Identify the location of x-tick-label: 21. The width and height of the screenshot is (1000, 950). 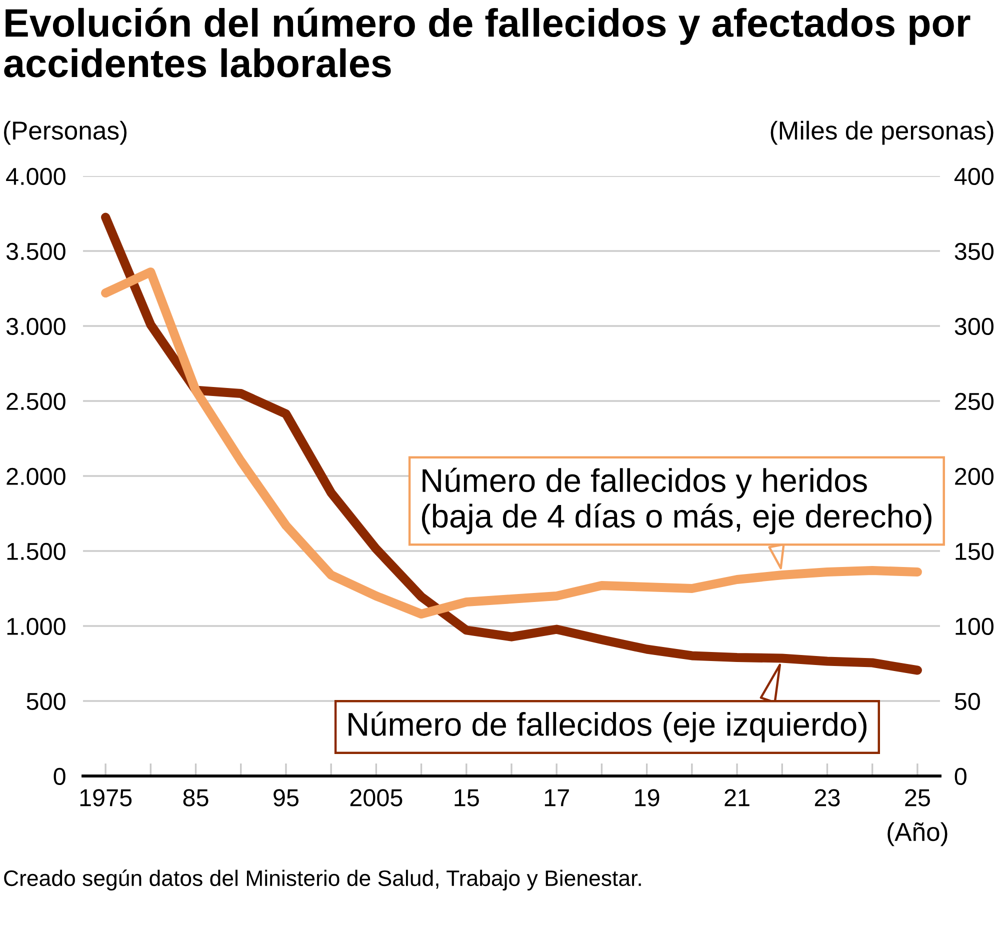
(737, 797).